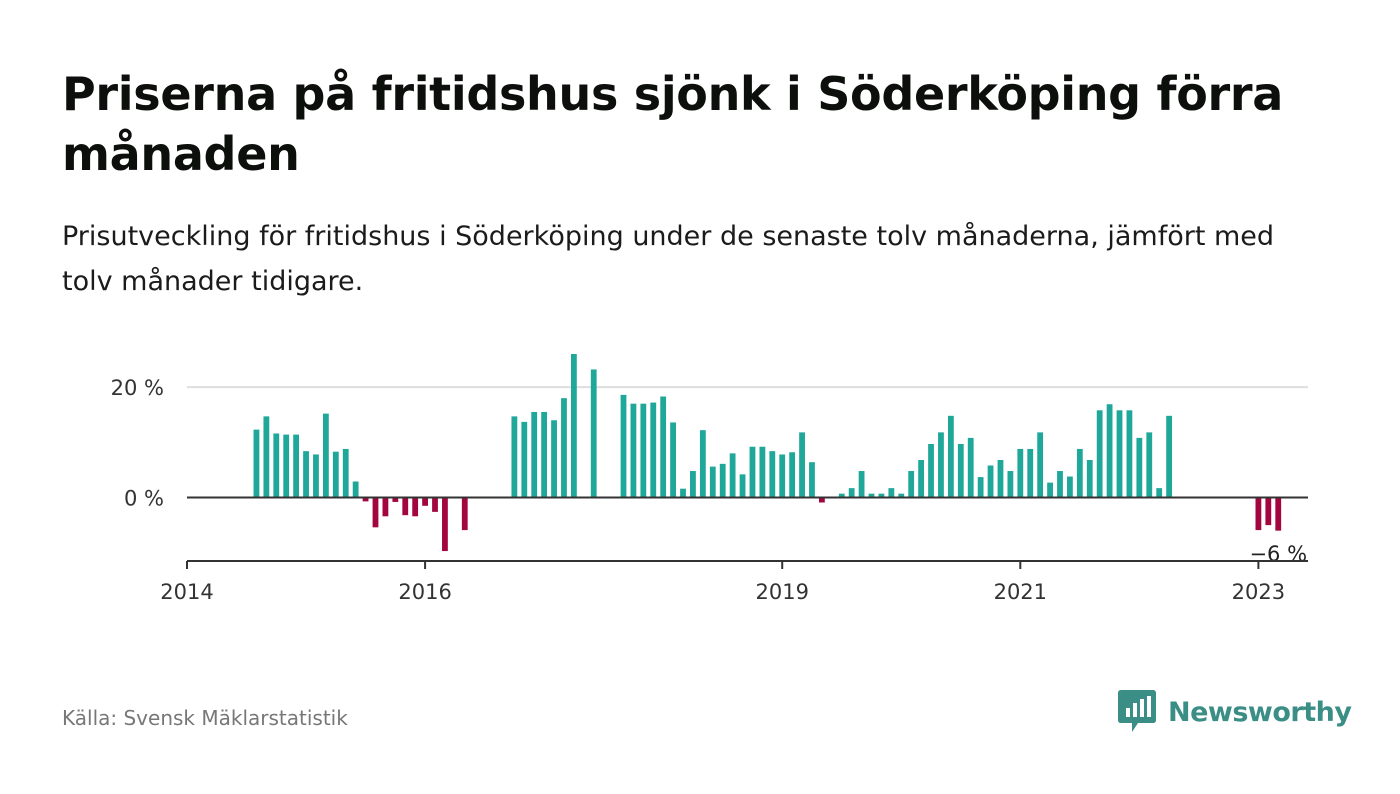 This screenshot has width=1400, height=794. Describe the element at coordinates (137, 388) in the screenshot. I see `y-tick-label: 20 %` at that location.